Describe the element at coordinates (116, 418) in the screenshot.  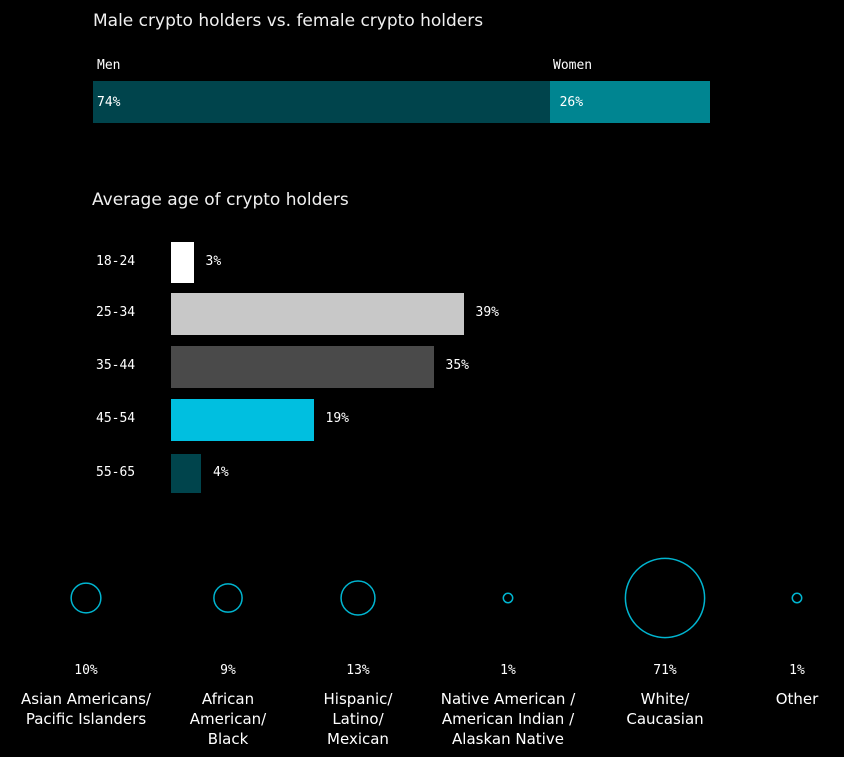
I see `age-tick-label: 45-54` at that location.